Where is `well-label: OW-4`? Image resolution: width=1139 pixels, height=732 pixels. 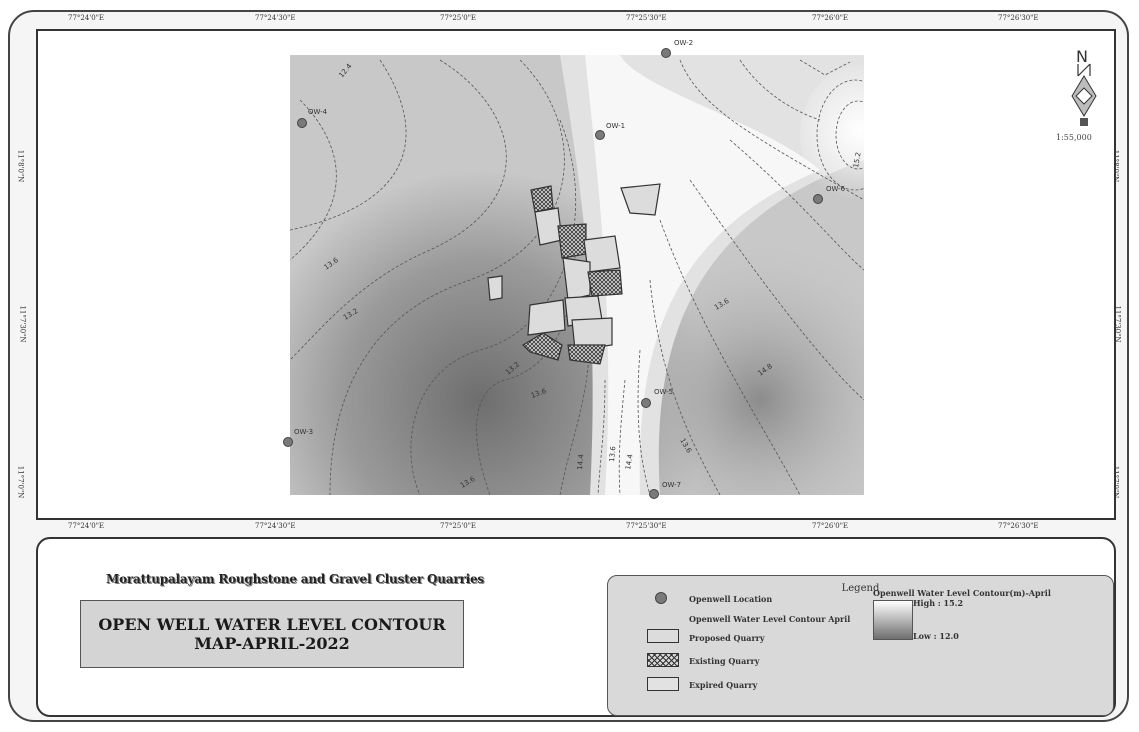 well-label: OW-4 is located at coordinates (318, 112).